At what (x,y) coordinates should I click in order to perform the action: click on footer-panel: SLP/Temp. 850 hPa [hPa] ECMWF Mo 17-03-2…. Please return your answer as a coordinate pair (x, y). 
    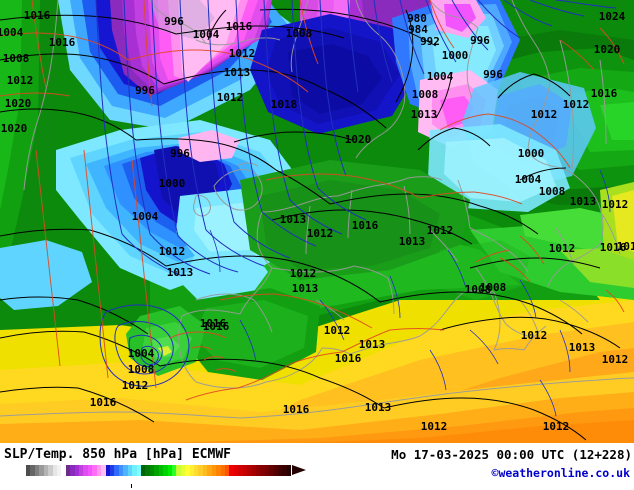
    Looking at the image, I should click on (317, 466).